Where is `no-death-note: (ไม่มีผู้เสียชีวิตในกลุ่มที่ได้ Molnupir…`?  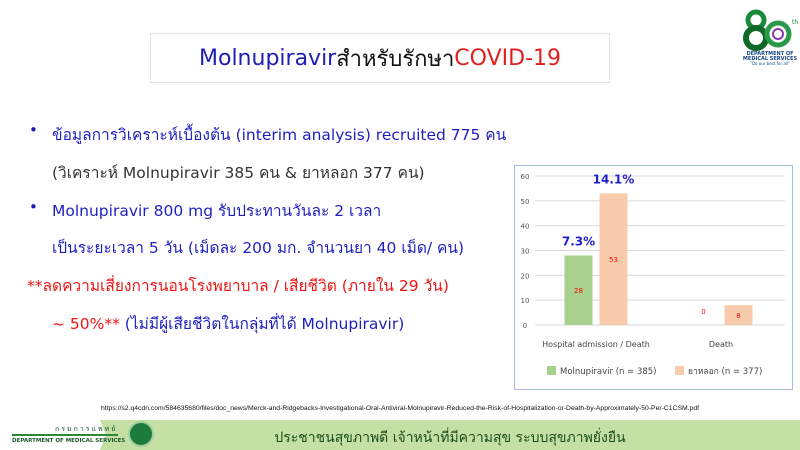 no-death-note: (ไม่มีผู้เสียชีวิตในกลุ่มที่ได้ Molnupir… is located at coordinates (262, 324).